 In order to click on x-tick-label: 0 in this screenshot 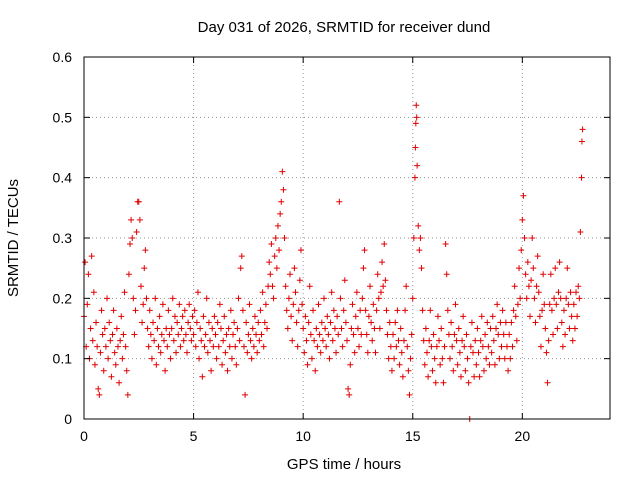, I will do `click(84, 436)`.